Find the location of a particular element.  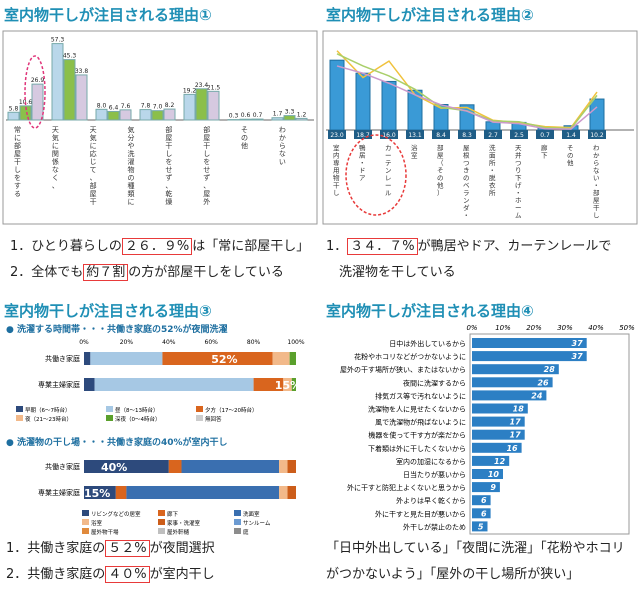

bar-label: 37 is located at coordinates (578, 356).